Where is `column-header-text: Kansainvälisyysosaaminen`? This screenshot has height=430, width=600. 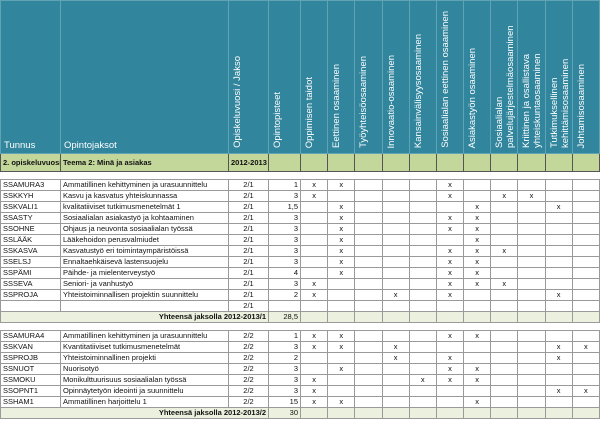
column-header-text: Kansainvälisyysosaaminen is located at coordinates (418, 90).